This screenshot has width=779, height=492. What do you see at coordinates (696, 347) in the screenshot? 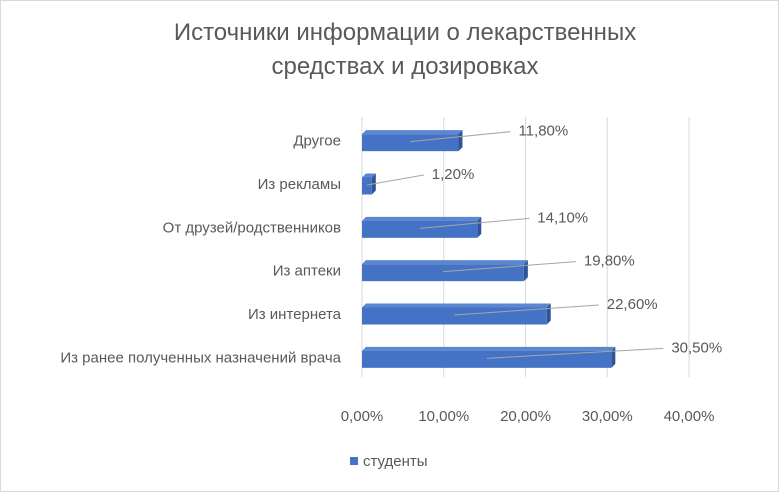
I see `data-label: 30,50%` at bounding box center [696, 347].